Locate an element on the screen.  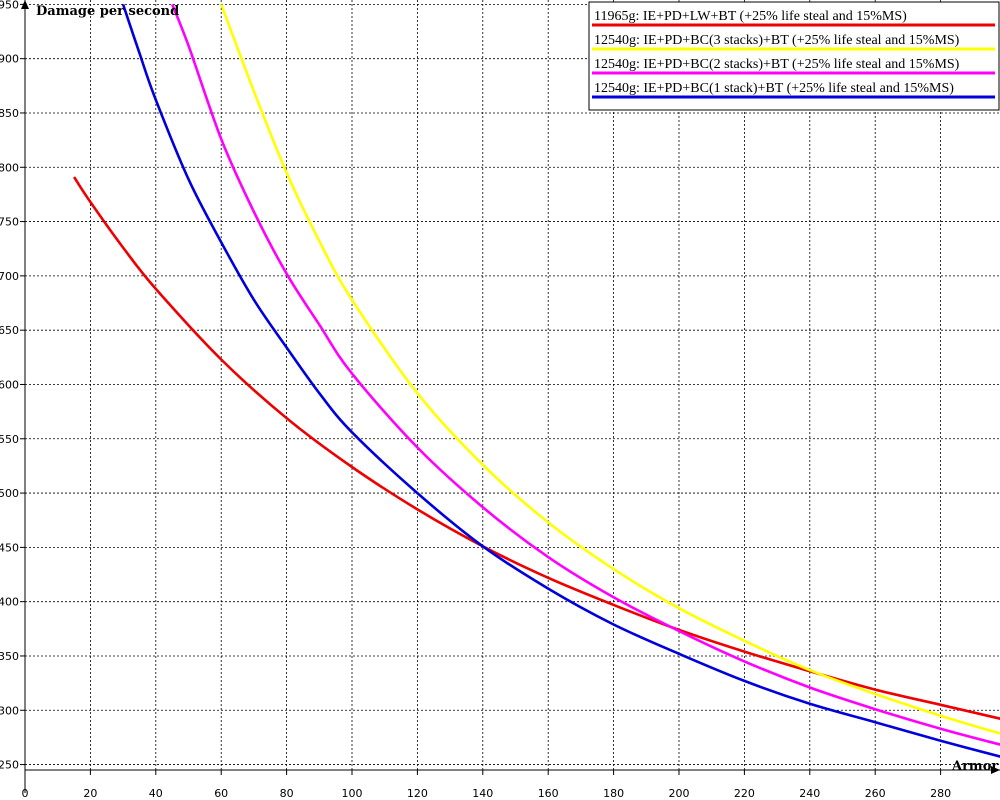
y-tick-label: 800 is located at coordinates (9, 167).